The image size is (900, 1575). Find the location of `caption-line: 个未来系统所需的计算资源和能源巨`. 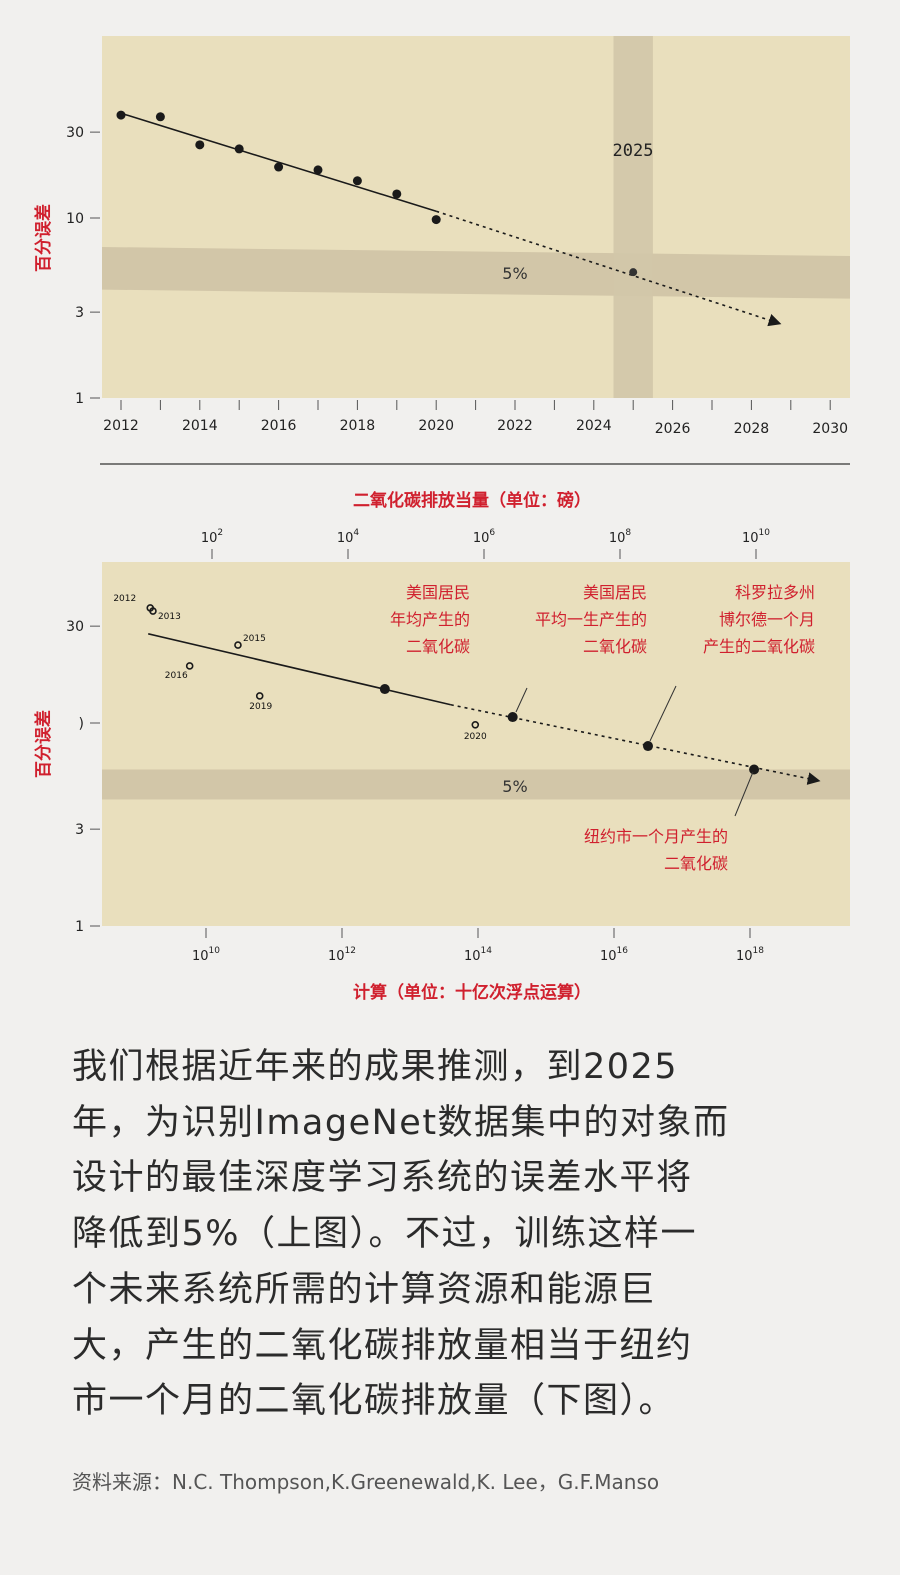

caption-line: 个未来系统所需的计算资源和能源巨 is located at coordinates (364, 1289).